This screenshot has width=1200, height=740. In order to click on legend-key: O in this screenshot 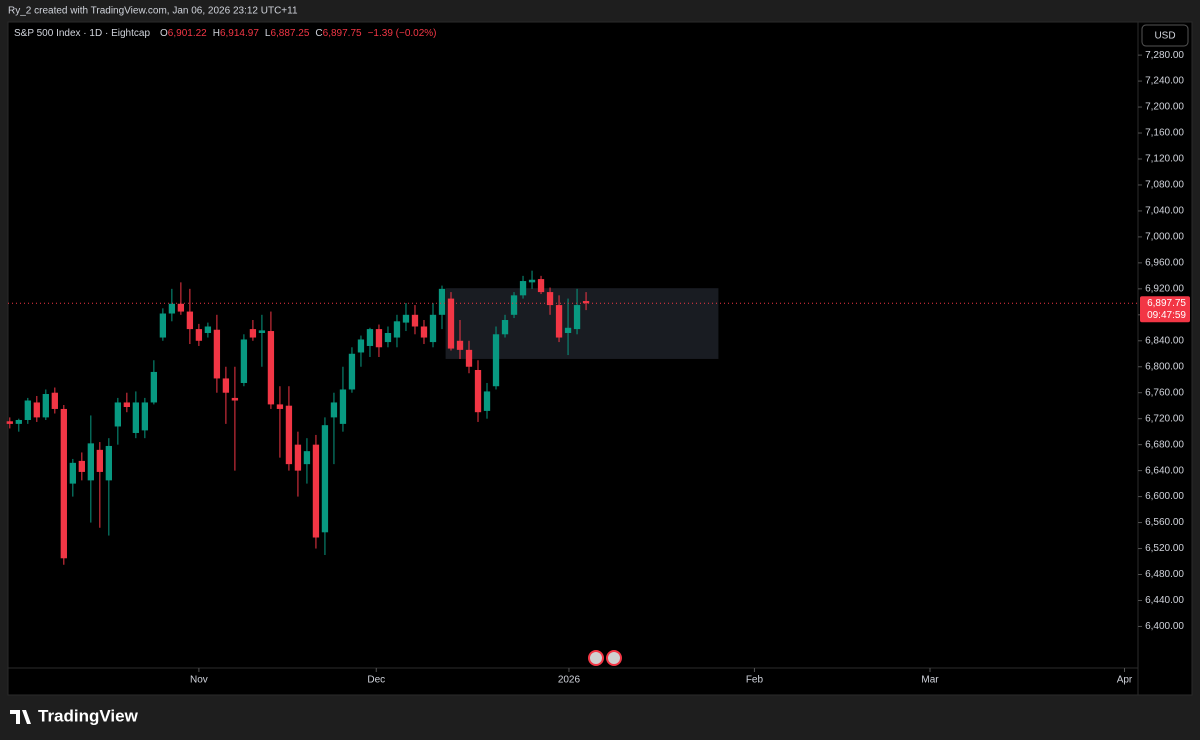, I will do `click(164, 33)`.